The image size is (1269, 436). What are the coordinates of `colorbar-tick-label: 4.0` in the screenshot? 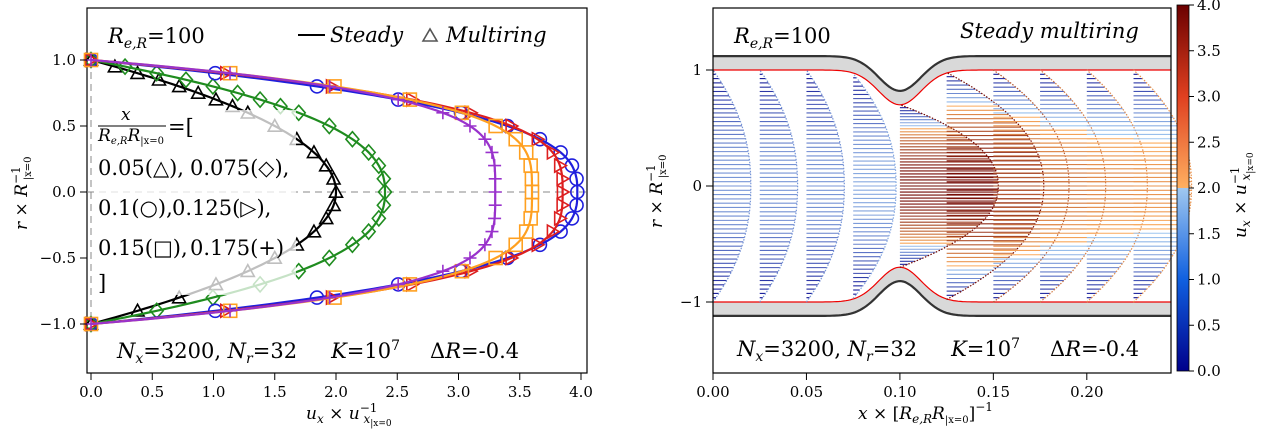 It's located at (1209, 7).